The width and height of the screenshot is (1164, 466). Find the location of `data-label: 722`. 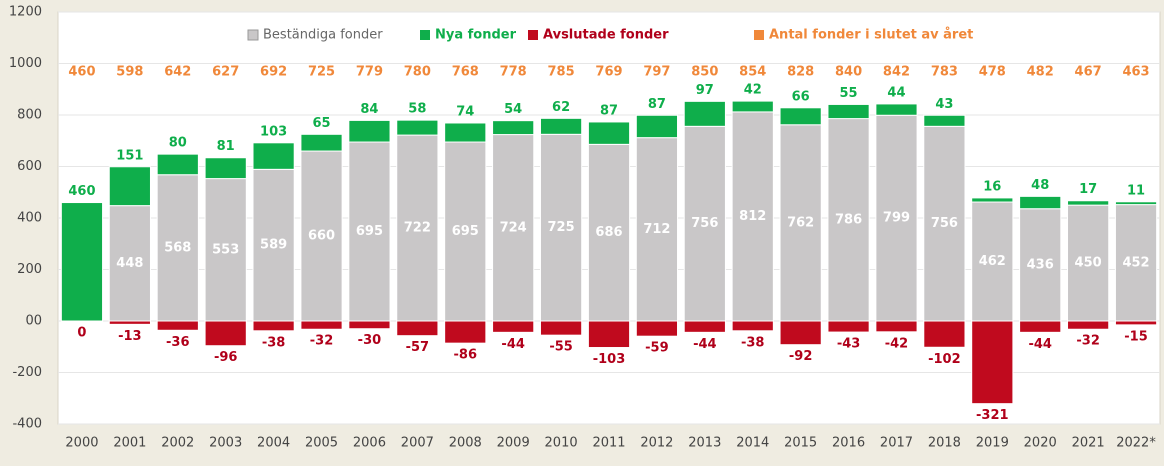

data-label: 722 is located at coordinates (417, 228).